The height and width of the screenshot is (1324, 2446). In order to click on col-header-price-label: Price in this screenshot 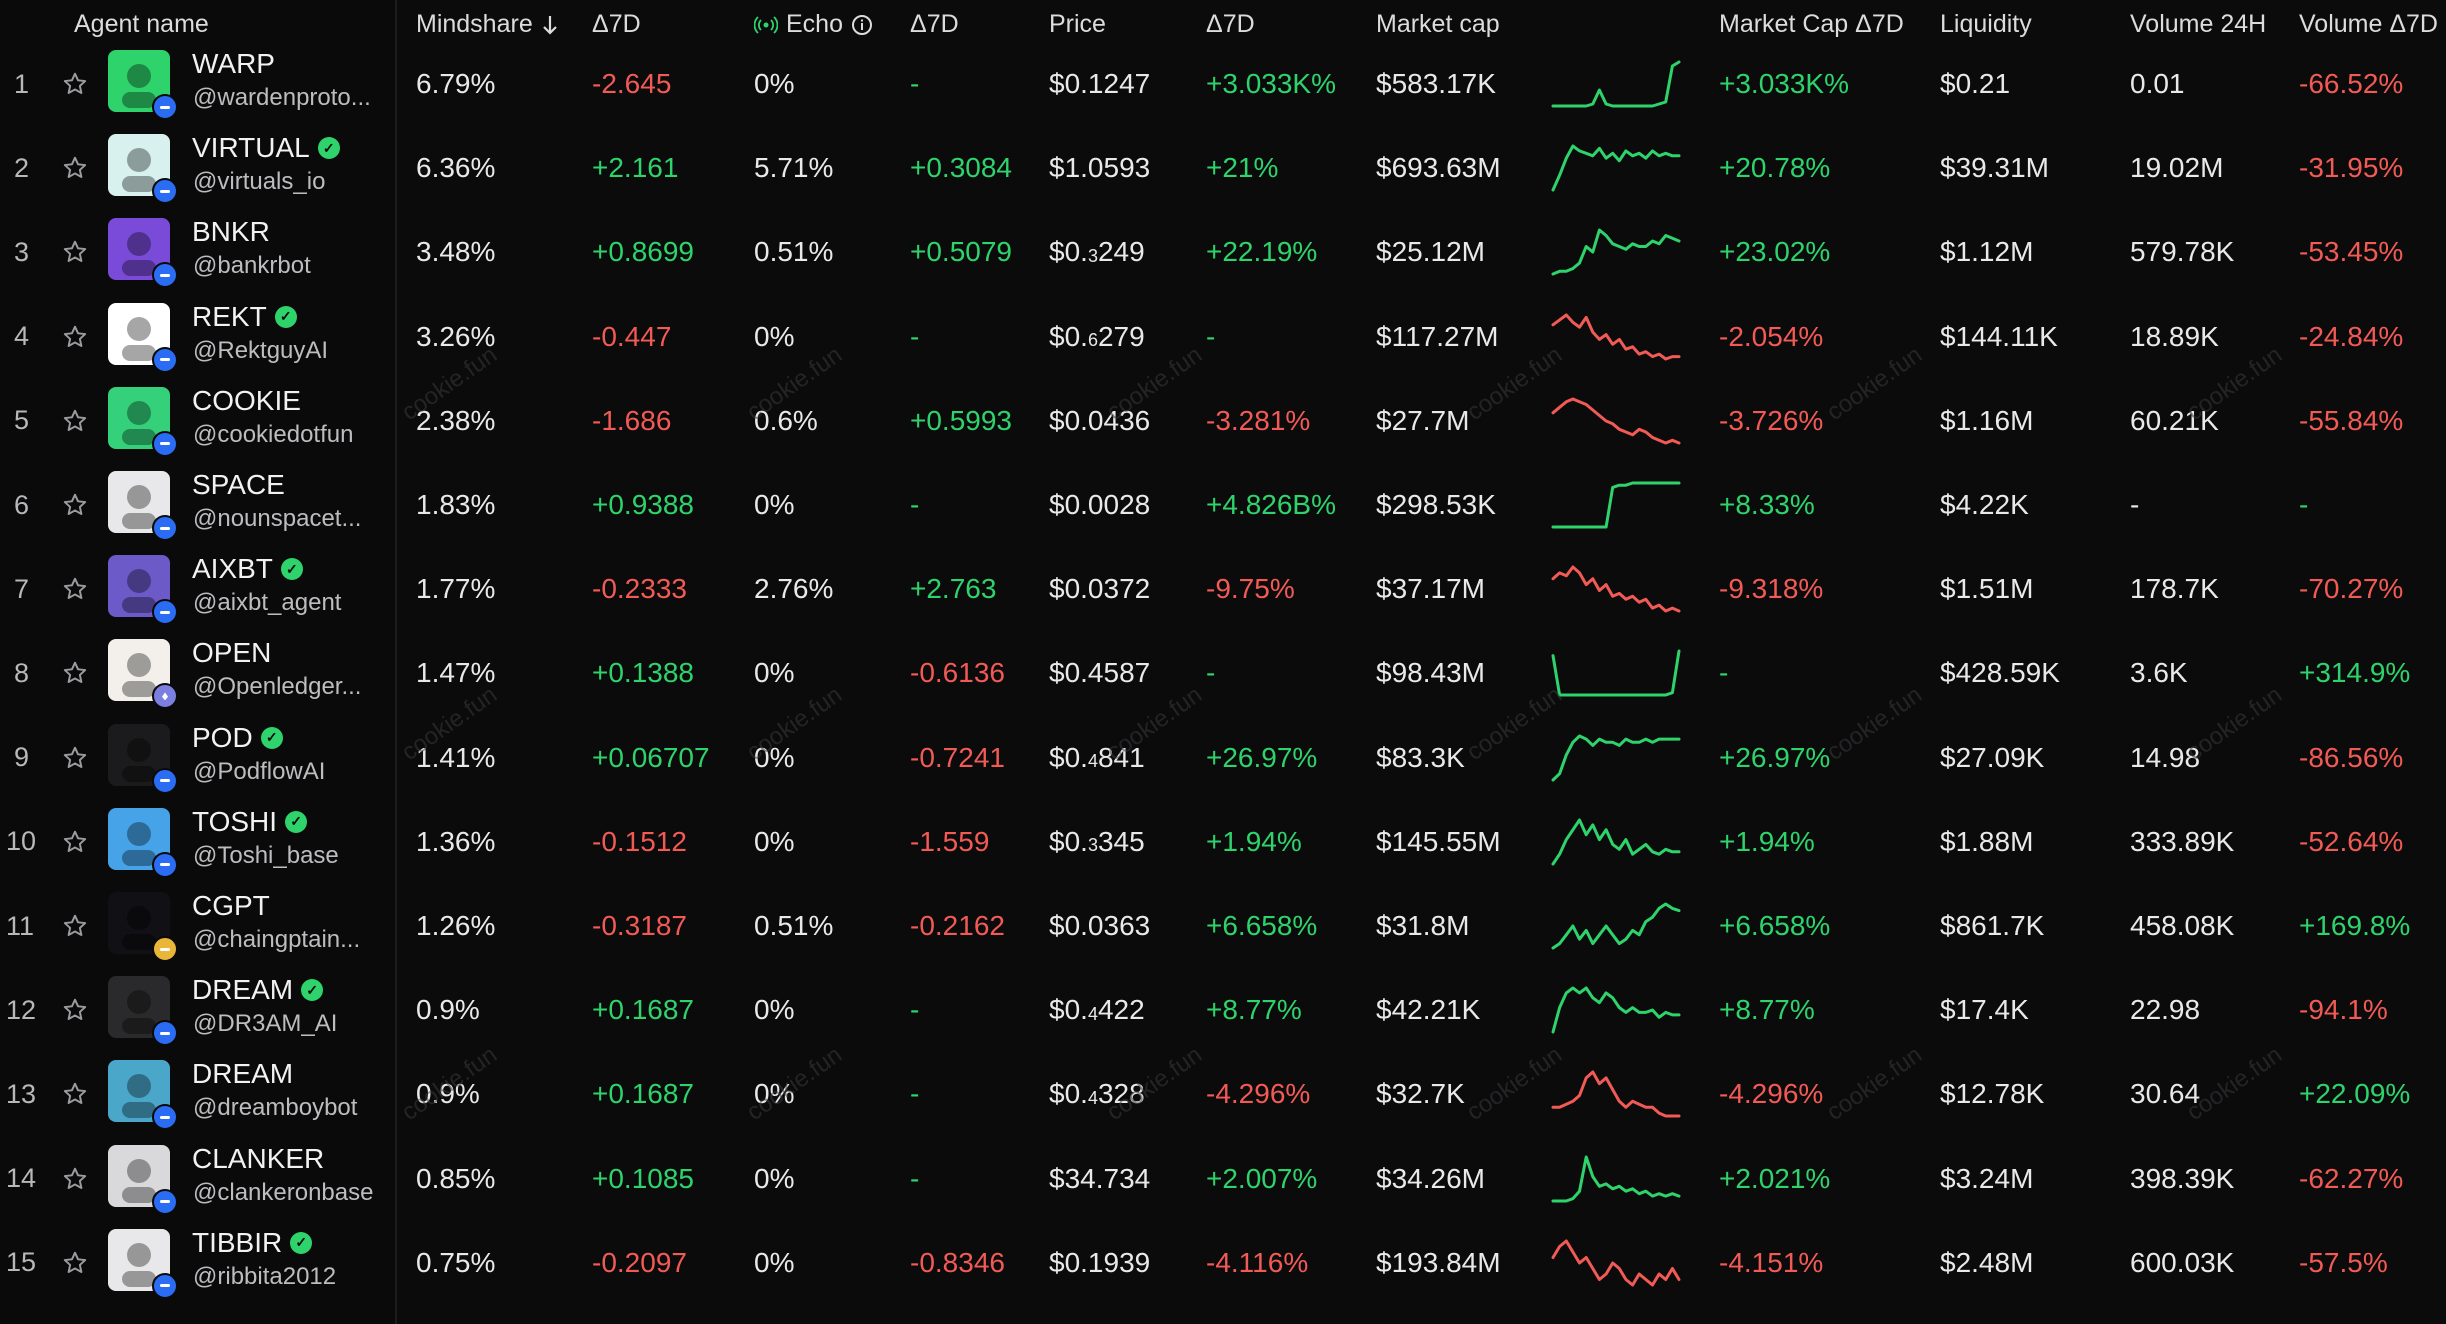, I will do `click(1077, 24)`.